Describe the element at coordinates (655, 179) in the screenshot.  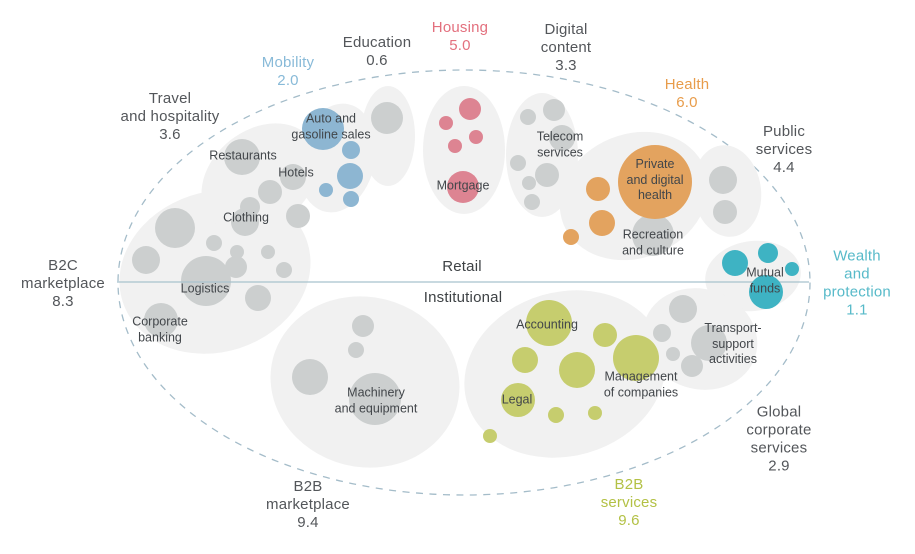
I see `bubble-label-private-digital-health: Private and digital health` at that location.